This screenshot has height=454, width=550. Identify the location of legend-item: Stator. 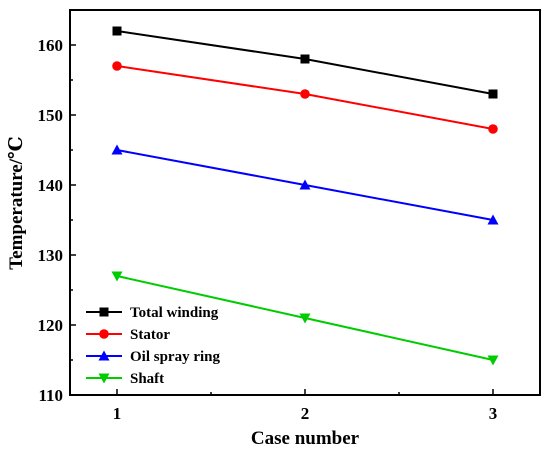
(128, 335).